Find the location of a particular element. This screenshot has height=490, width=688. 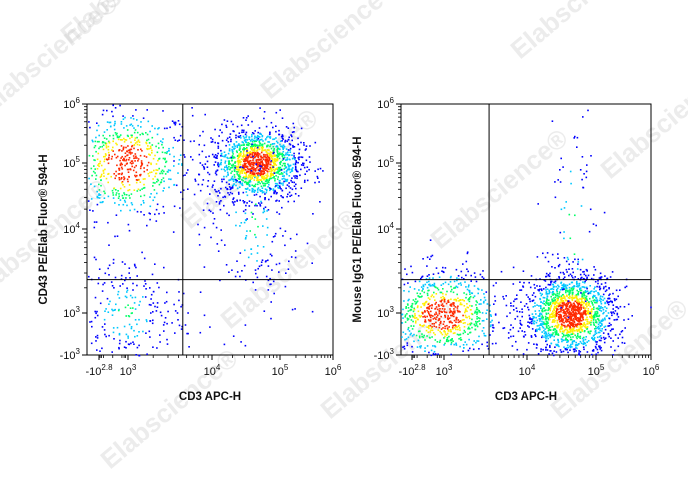

y-axis-title: CD43 PE/Elab Fluor® 594-H is located at coordinates (44, 229).